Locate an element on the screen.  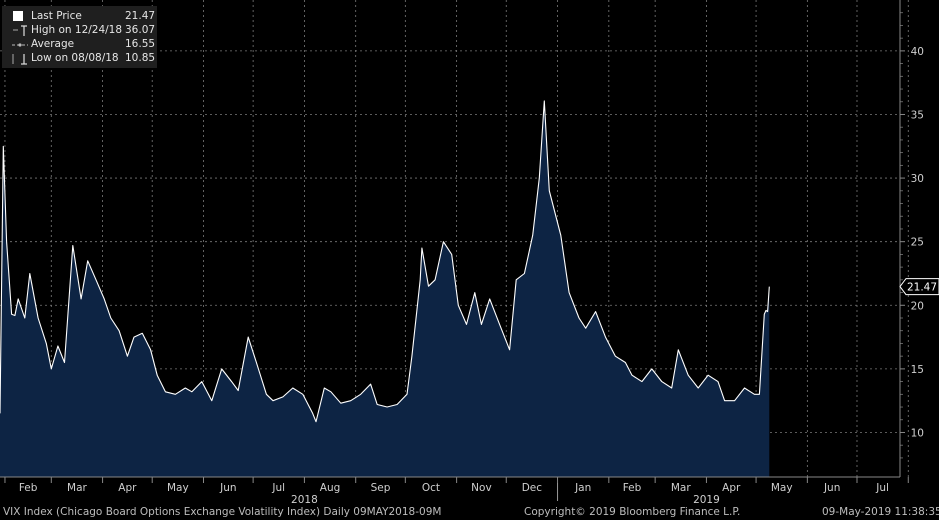
legend-value: 16.55 is located at coordinates (140, 44).